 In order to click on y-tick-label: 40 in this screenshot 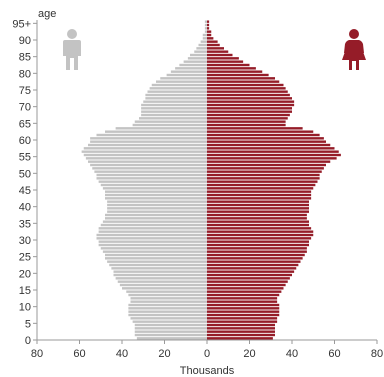, I will do `click(25, 208)`.